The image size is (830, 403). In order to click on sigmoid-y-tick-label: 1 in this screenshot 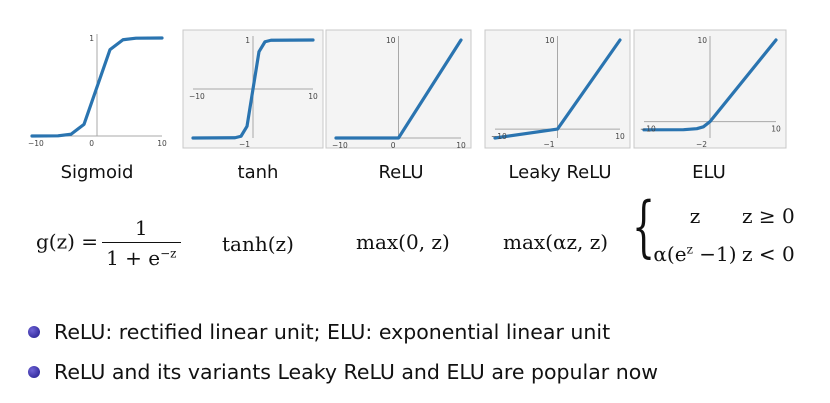, I will do `click(91, 38)`.